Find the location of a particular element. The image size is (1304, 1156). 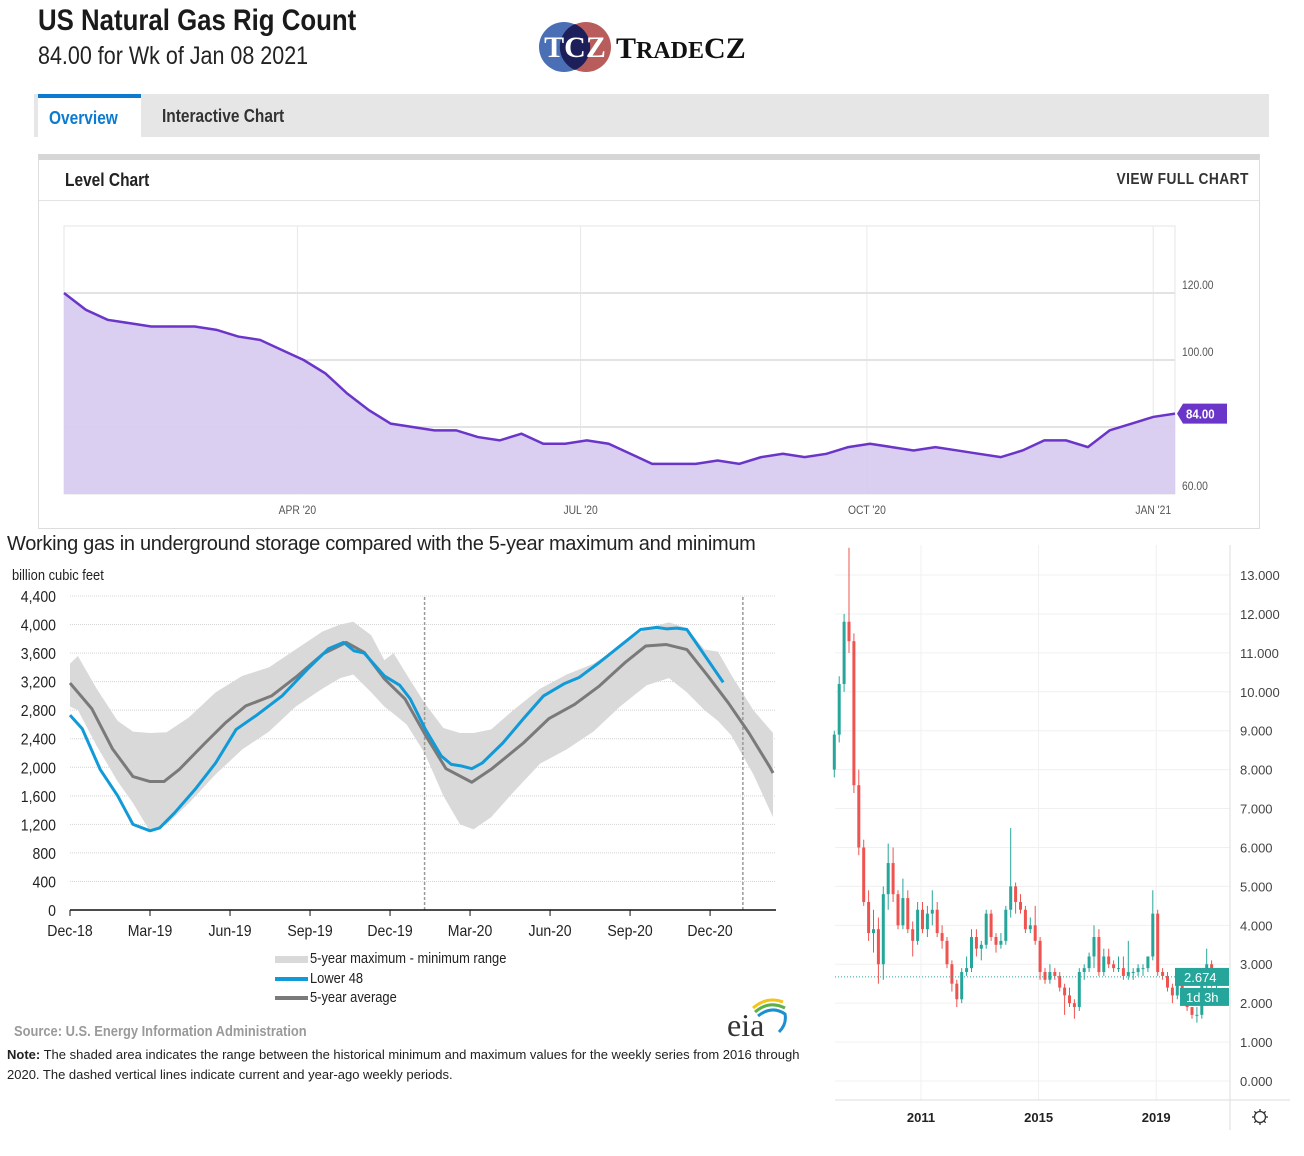

svg-text: eia is located at coordinates (745, 1024).